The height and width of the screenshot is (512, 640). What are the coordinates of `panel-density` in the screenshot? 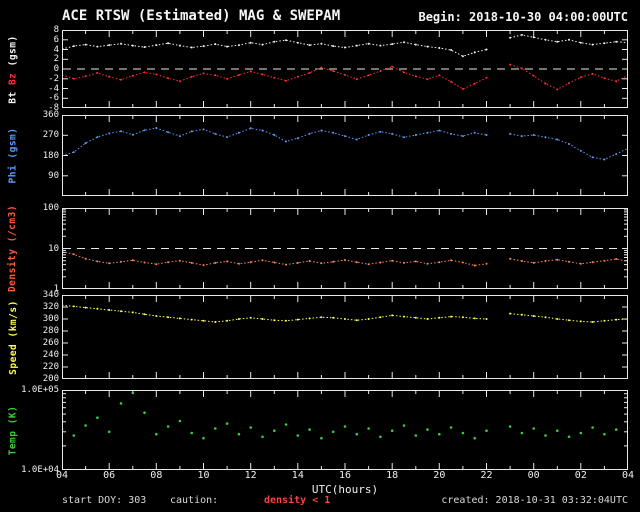 It's located at (345, 248).